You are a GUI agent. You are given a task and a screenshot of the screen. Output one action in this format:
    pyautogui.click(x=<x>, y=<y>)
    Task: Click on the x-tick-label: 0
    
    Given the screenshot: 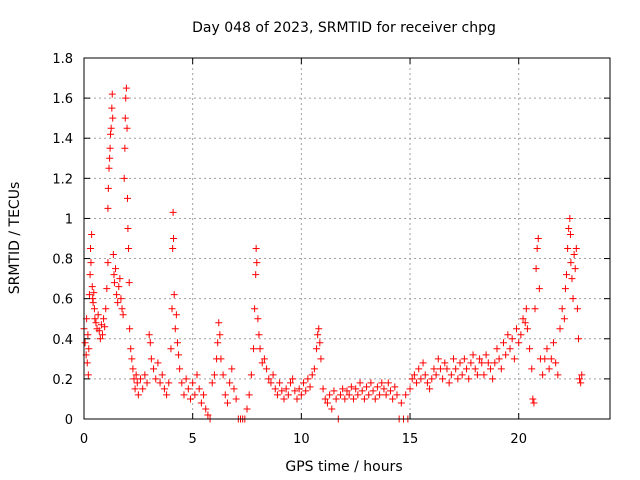 What is the action you would take?
    pyautogui.click(x=84, y=439)
    